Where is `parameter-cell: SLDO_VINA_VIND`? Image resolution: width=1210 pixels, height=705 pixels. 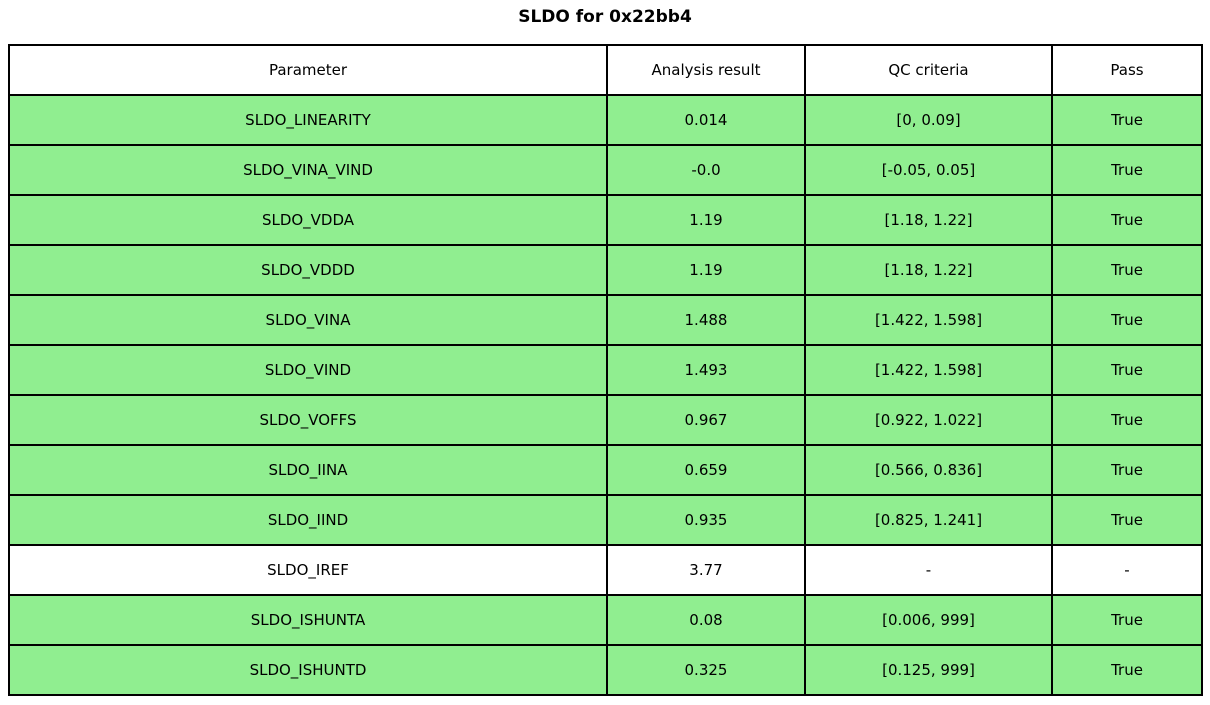 parameter-cell: SLDO_VINA_VIND is located at coordinates (308, 170).